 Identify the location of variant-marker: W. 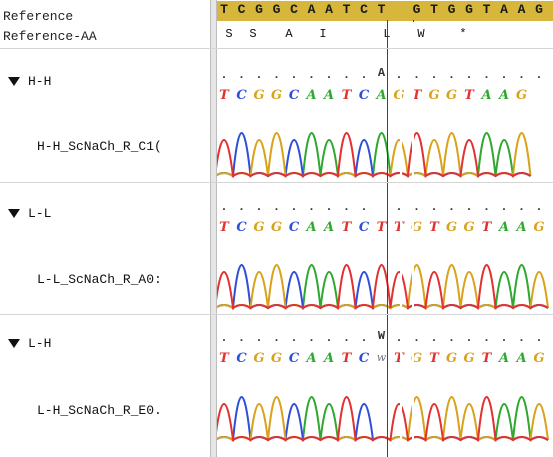
(381, 336).